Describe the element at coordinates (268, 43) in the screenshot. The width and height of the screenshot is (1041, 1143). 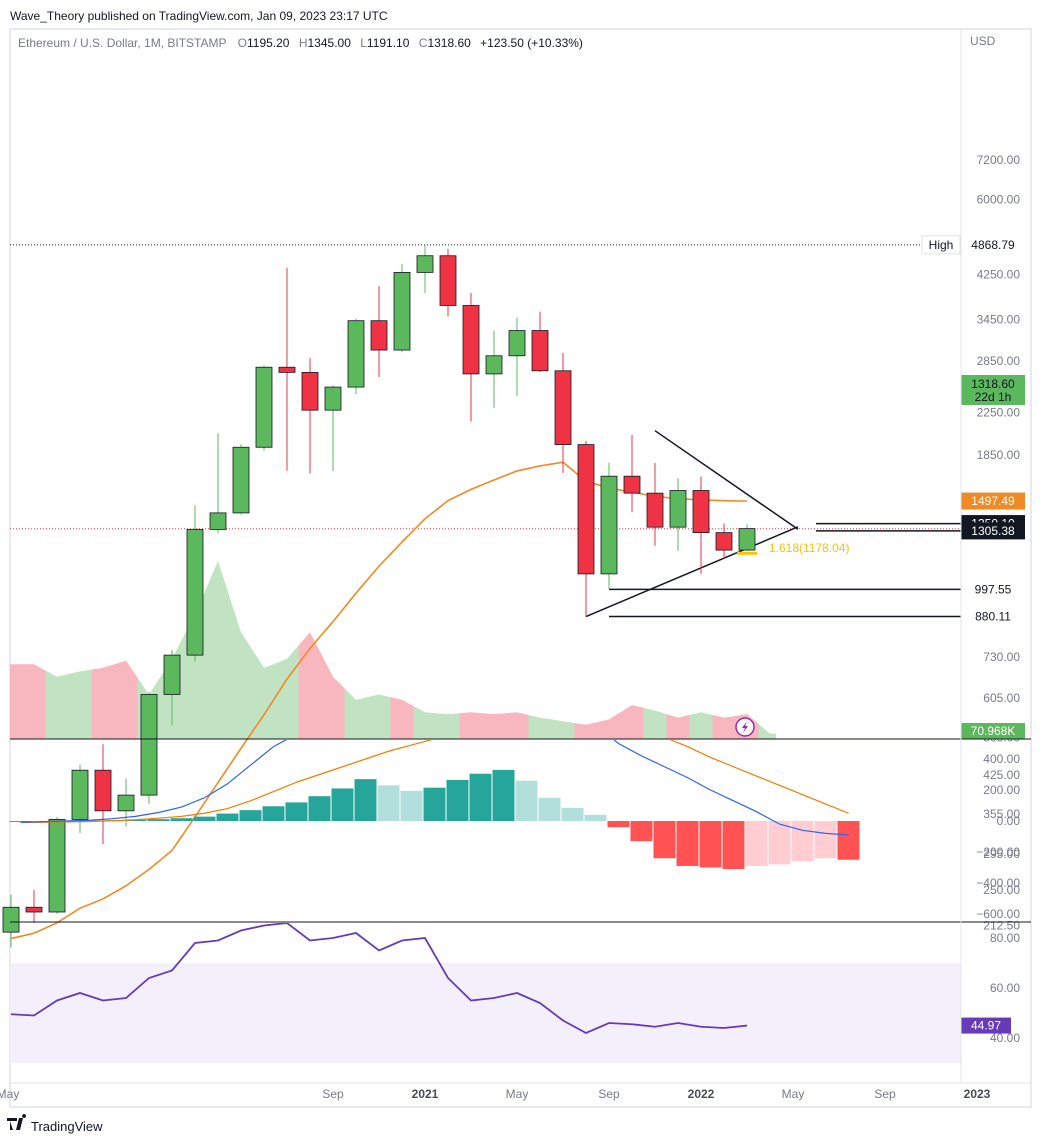
I see `legend-open: 1195.20` at that location.